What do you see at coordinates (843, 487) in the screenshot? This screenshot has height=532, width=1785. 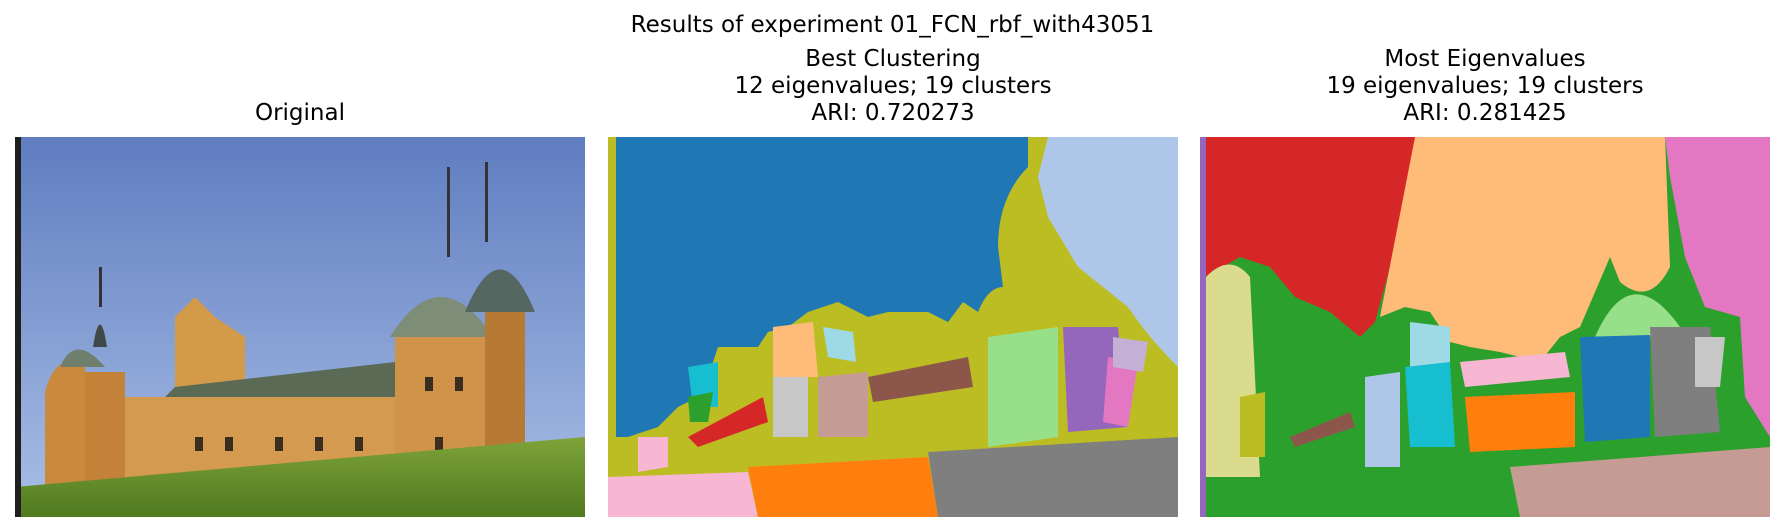 I see `cluster-orange-ground` at bounding box center [843, 487].